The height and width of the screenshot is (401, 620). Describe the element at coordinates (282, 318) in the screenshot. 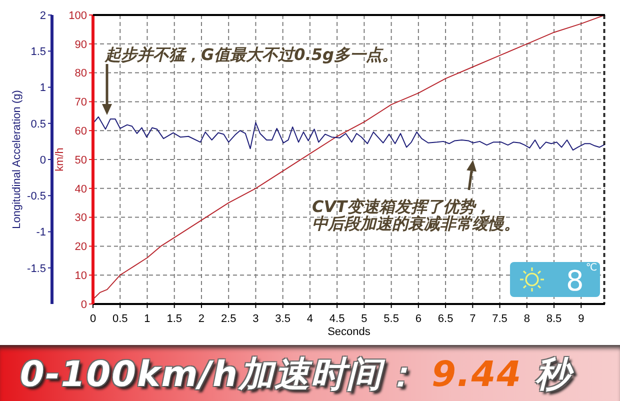

I see `x-tick-label: 3.5` at that location.